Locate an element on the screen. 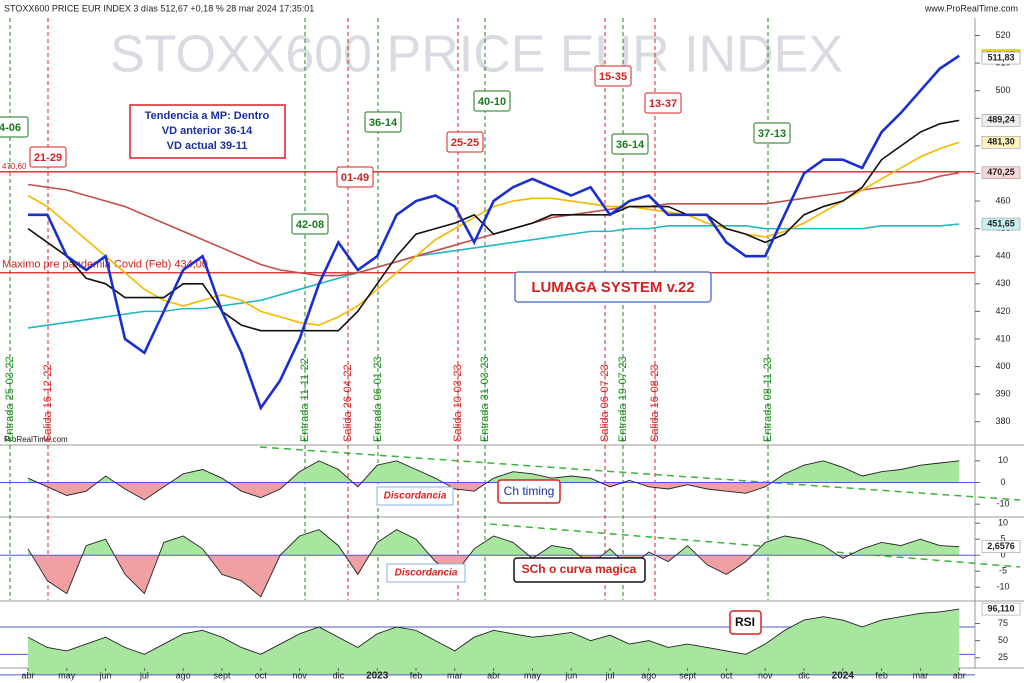  signal-label: Entrada 25-03-22 is located at coordinates (10, 399).